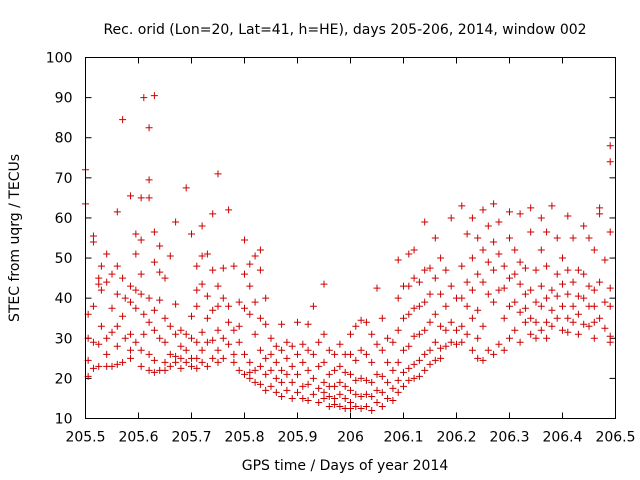  Describe the element at coordinates (64, 99) in the screenshot. I see `y-tick-label: 90` at that location.